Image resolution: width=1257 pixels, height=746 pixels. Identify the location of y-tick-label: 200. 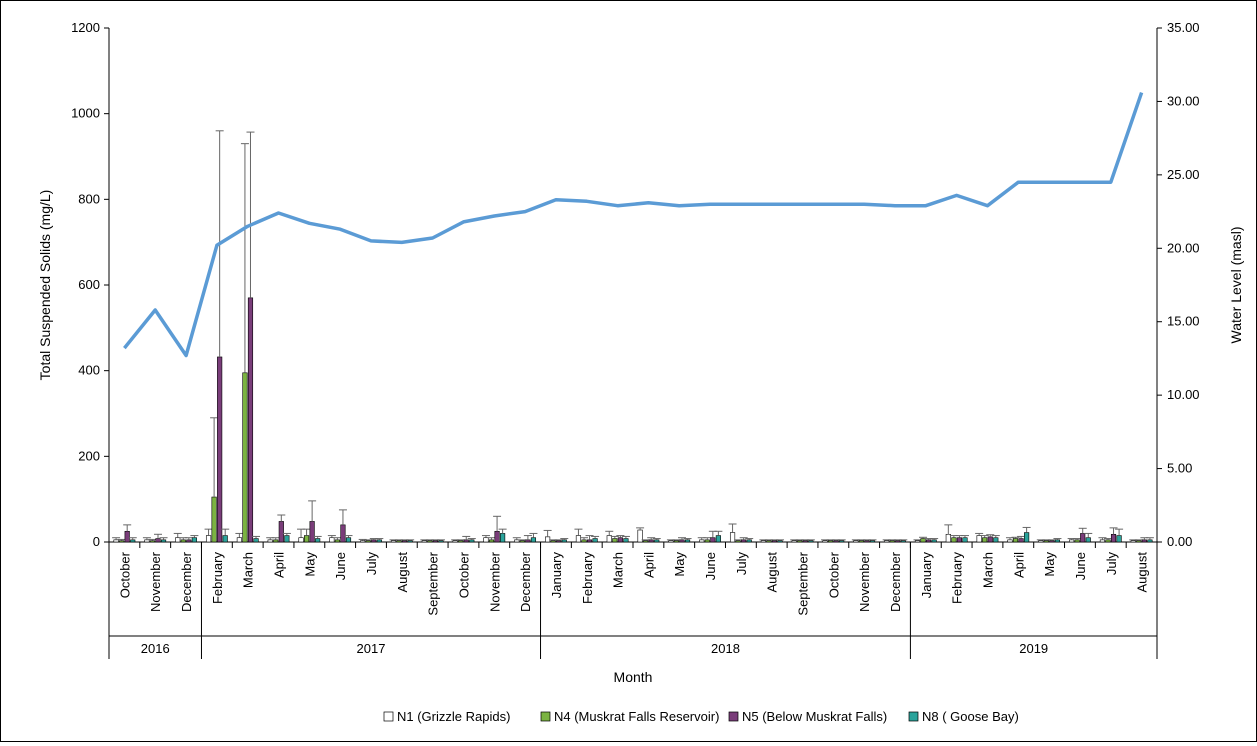
(89, 455).